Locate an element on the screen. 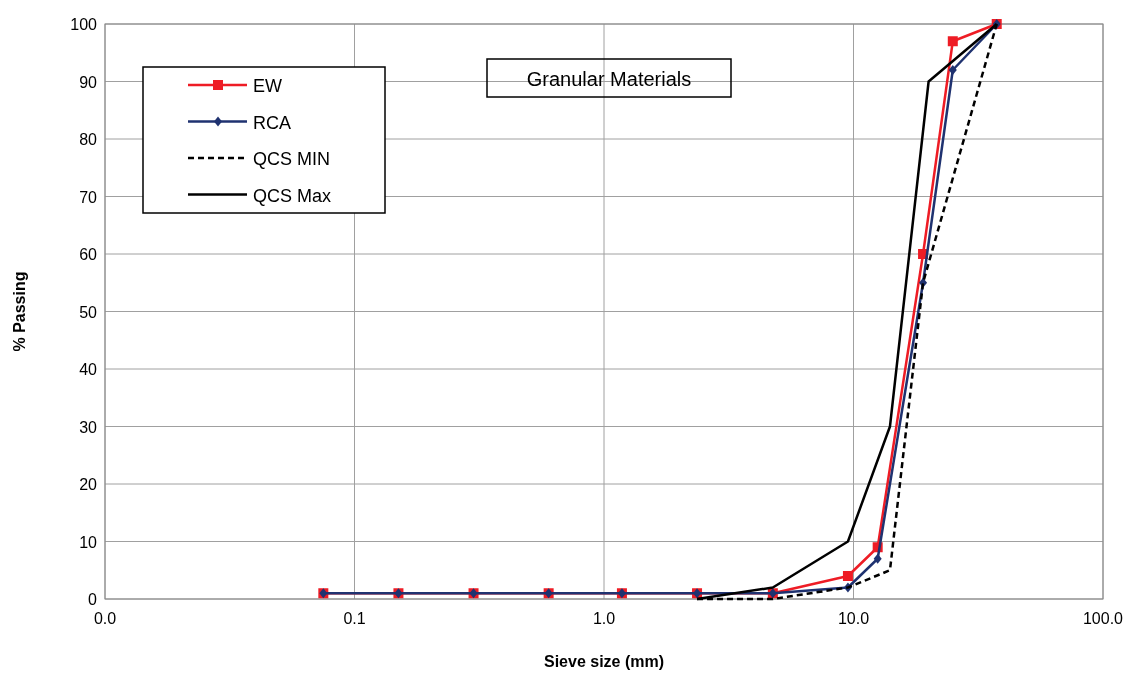 The height and width of the screenshot is (682, 1134). x-axis-title: Sieve size (mm) is located at coordinates (604, 661).